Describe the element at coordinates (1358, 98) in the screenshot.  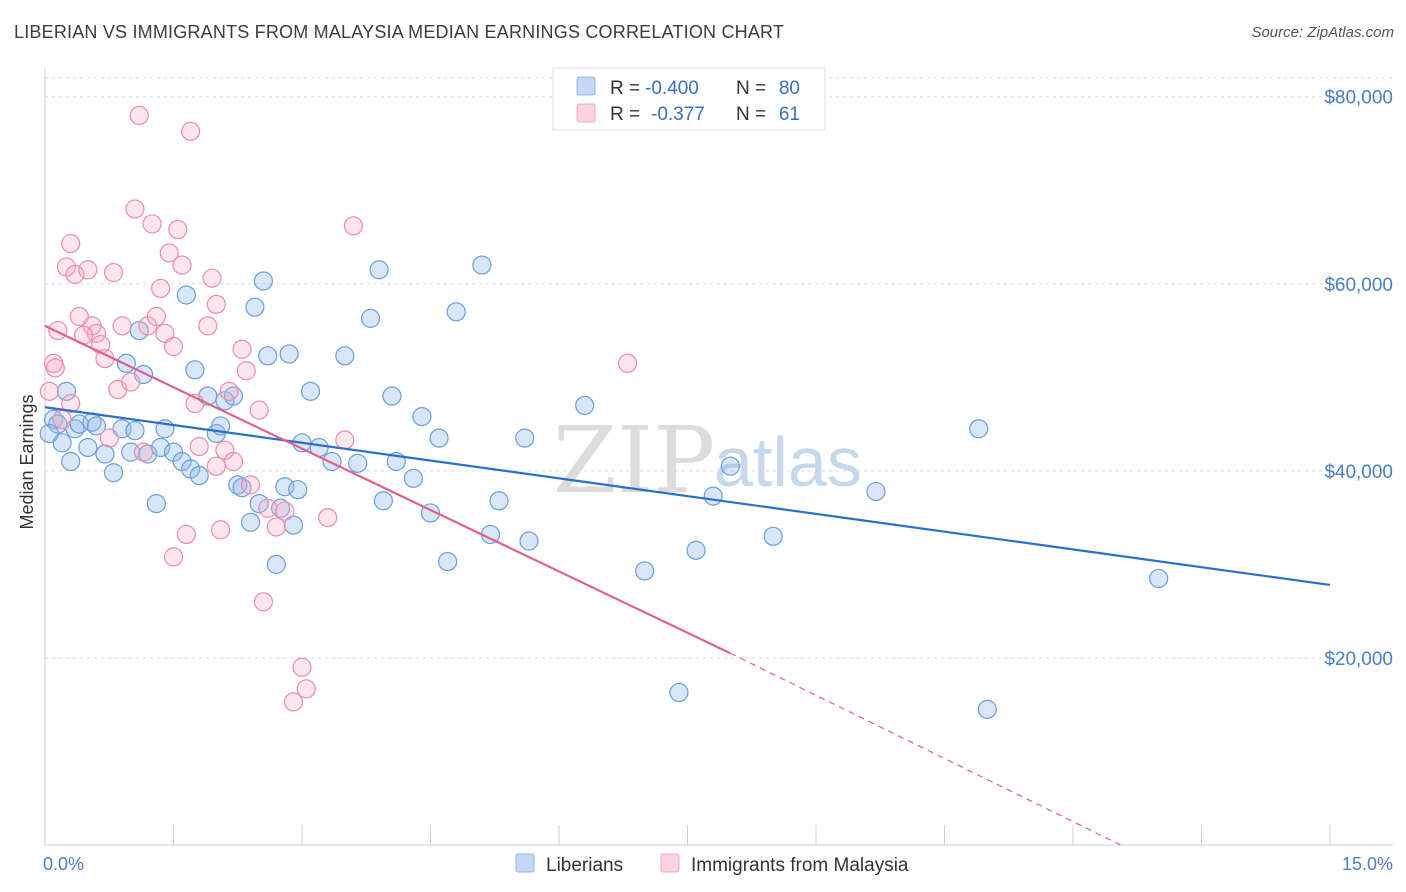
I see `y-tick-label: $80,000` at that location.